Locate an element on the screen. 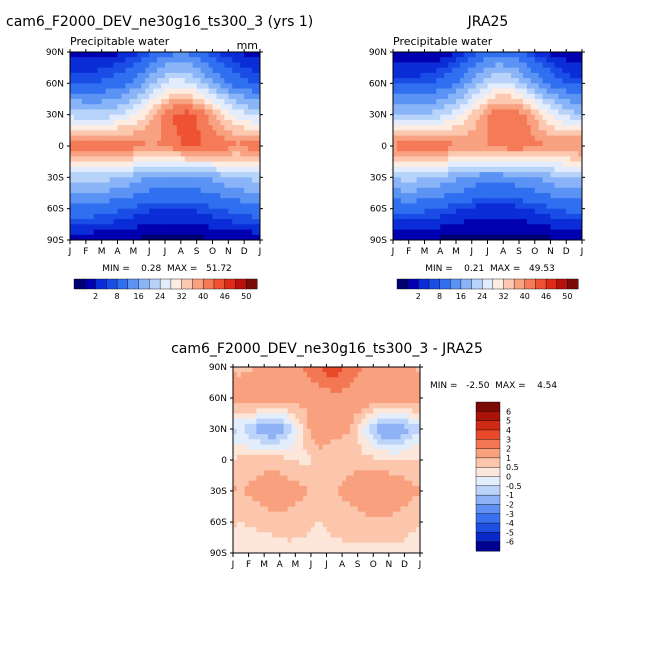  x-tick-label: A is located at coordinates (503, 252).